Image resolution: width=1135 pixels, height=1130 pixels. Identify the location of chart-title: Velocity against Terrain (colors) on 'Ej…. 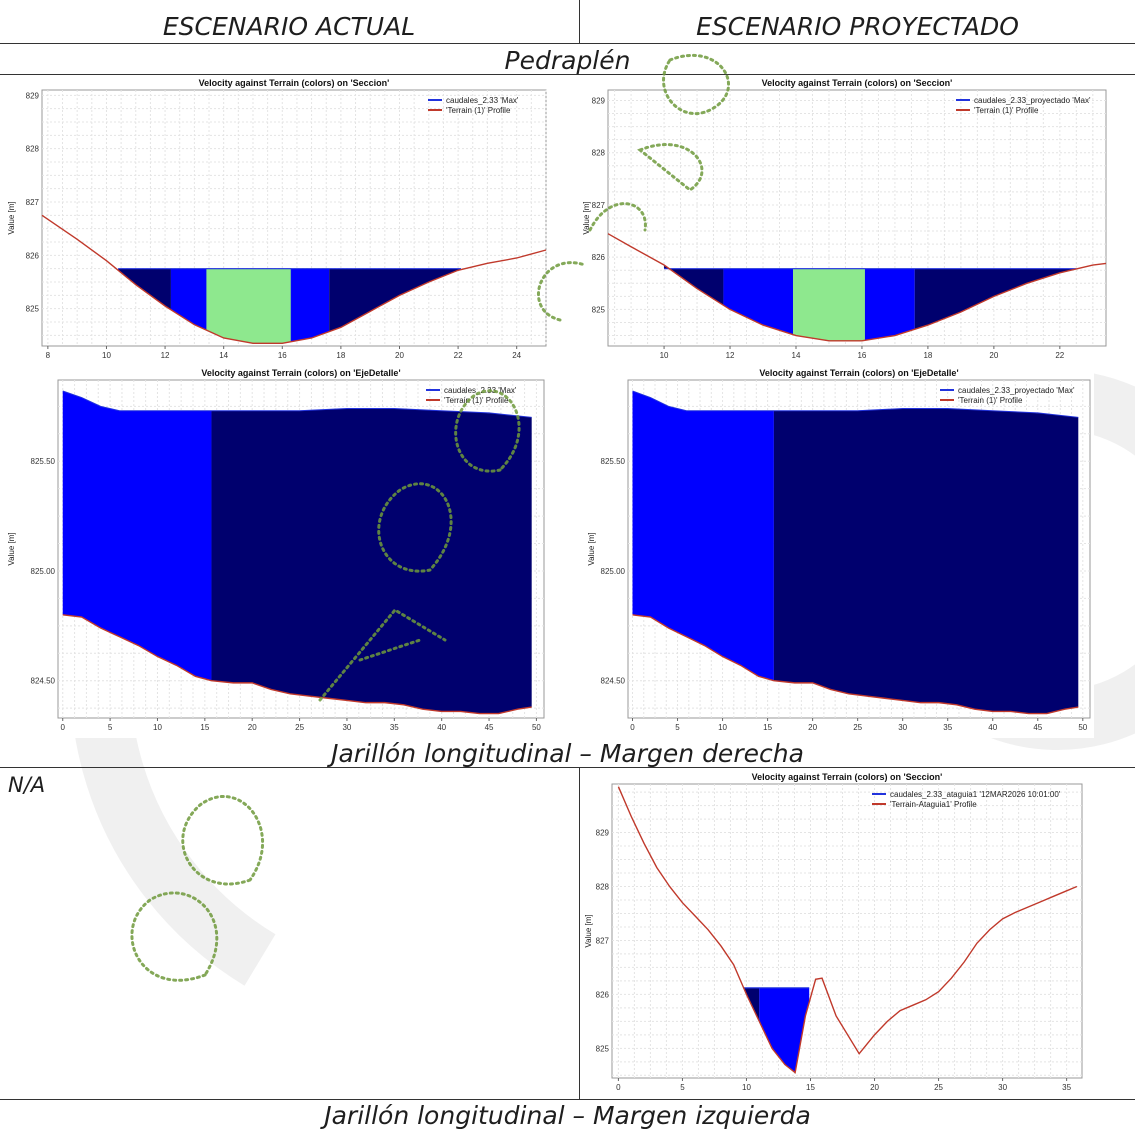
(300, 373).